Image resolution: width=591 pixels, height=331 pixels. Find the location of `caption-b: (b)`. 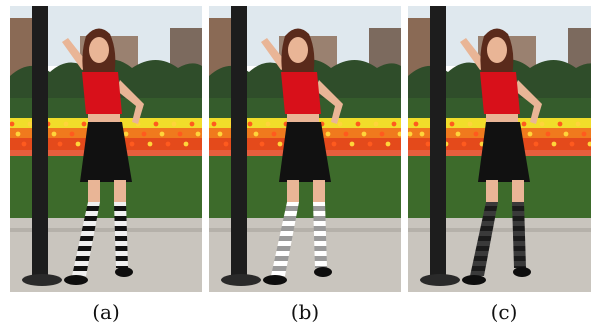

caption-b: (b) is located at coordinates (305, 312).